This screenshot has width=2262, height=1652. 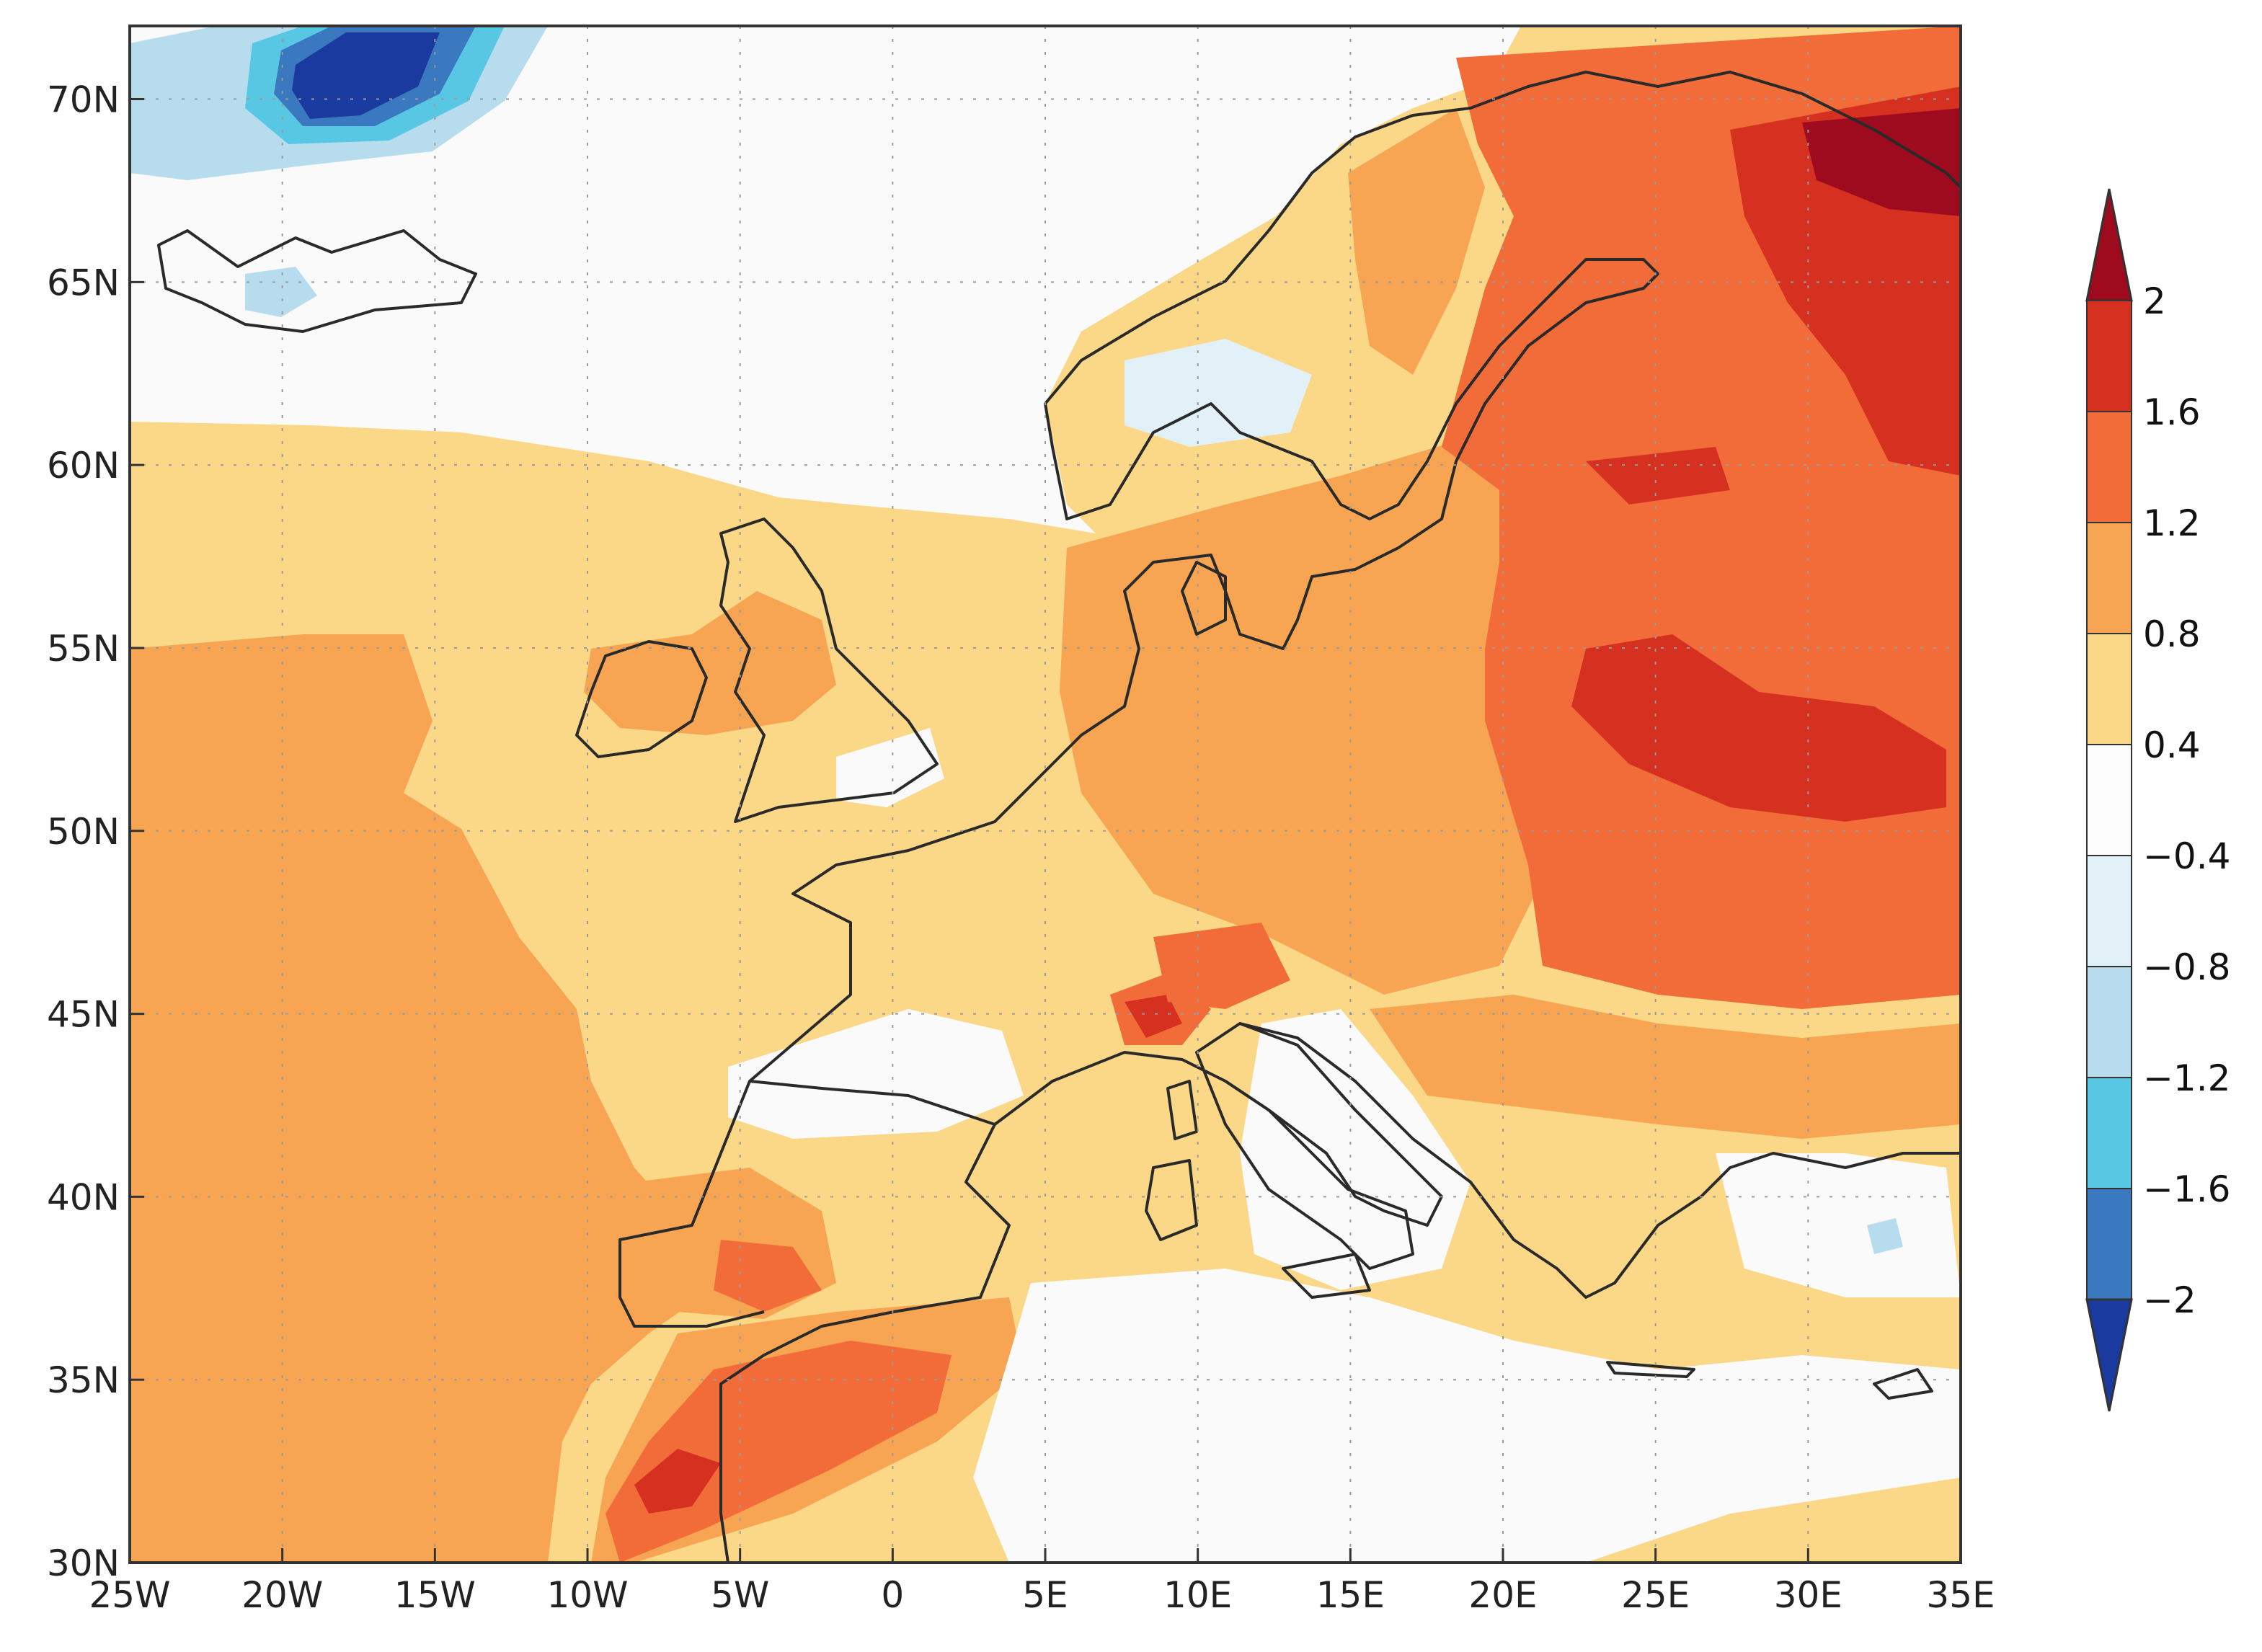 I want to click on colorbar-extend-top, so click(x=2109, y=245).